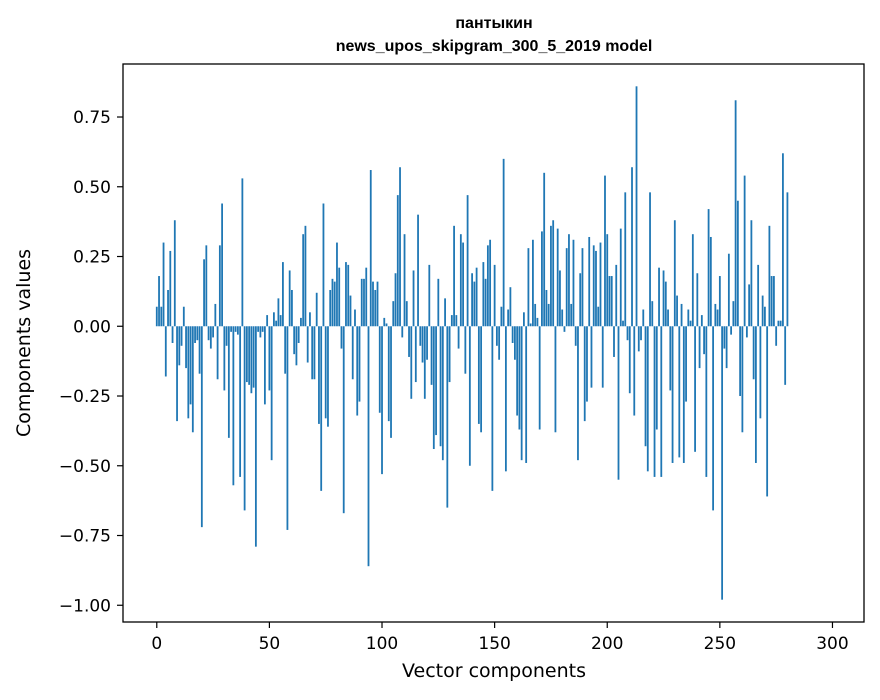 The image size is (880, 700). What do you see at coordinates (91, 362) in the screenshot?
I see `y-axis-ticks: 0.75 0.50 0.25 0.00 −0.25 −0.50 −0.75 −1.00` at bounding box center [91, 362].